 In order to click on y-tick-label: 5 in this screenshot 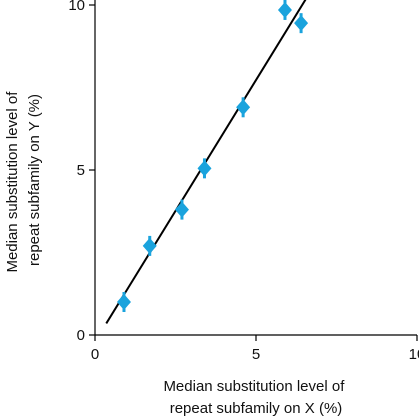, I will do `click(81, 170)`.